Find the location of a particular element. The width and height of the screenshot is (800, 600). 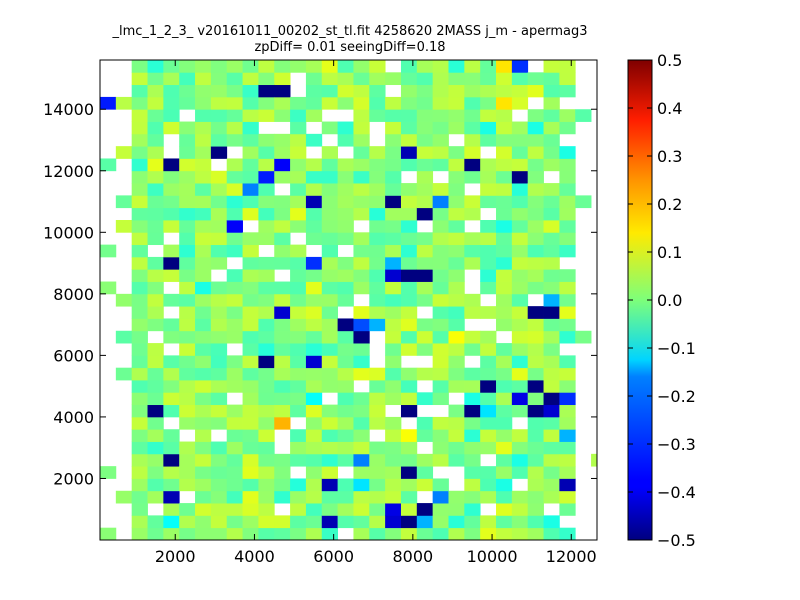

y-tick-label: 10000 is located at coordinates (68, 232).